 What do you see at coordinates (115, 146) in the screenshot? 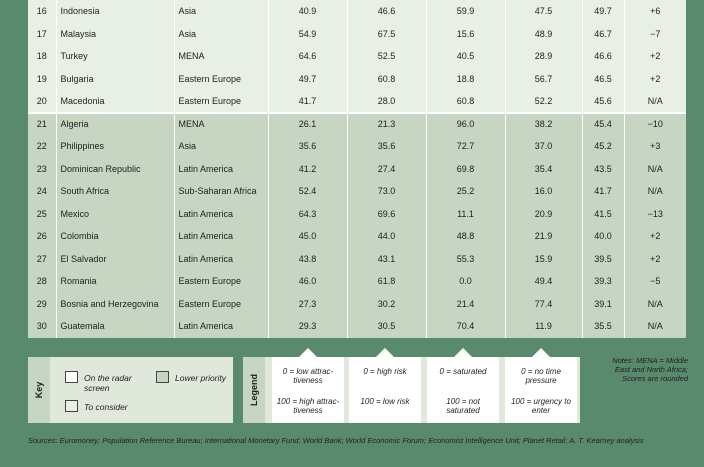
I see `country-cell: Philippines` at bounding box center [115, 146].